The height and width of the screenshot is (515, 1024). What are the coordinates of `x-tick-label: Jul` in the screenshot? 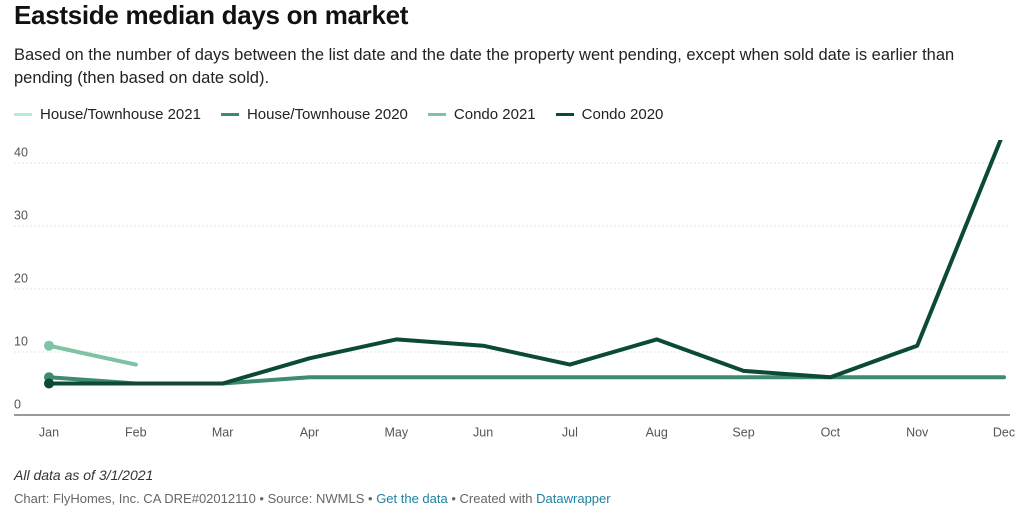 It's located at (570, 432).